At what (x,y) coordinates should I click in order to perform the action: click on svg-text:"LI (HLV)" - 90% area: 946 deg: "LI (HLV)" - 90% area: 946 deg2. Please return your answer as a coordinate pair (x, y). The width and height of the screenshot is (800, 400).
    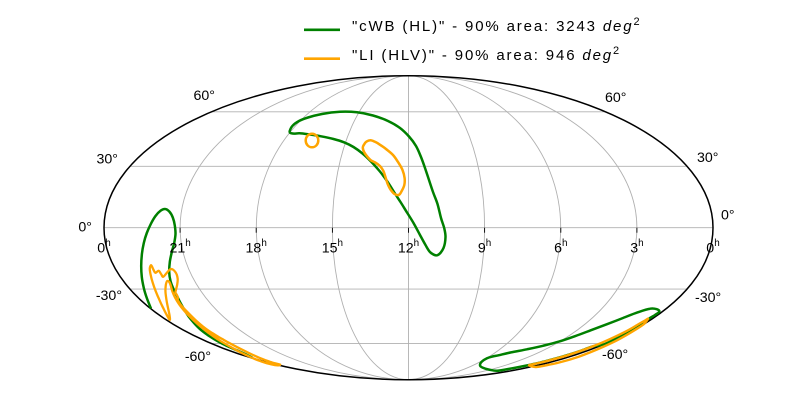
    Looking at the image, I should click on (486, 54).